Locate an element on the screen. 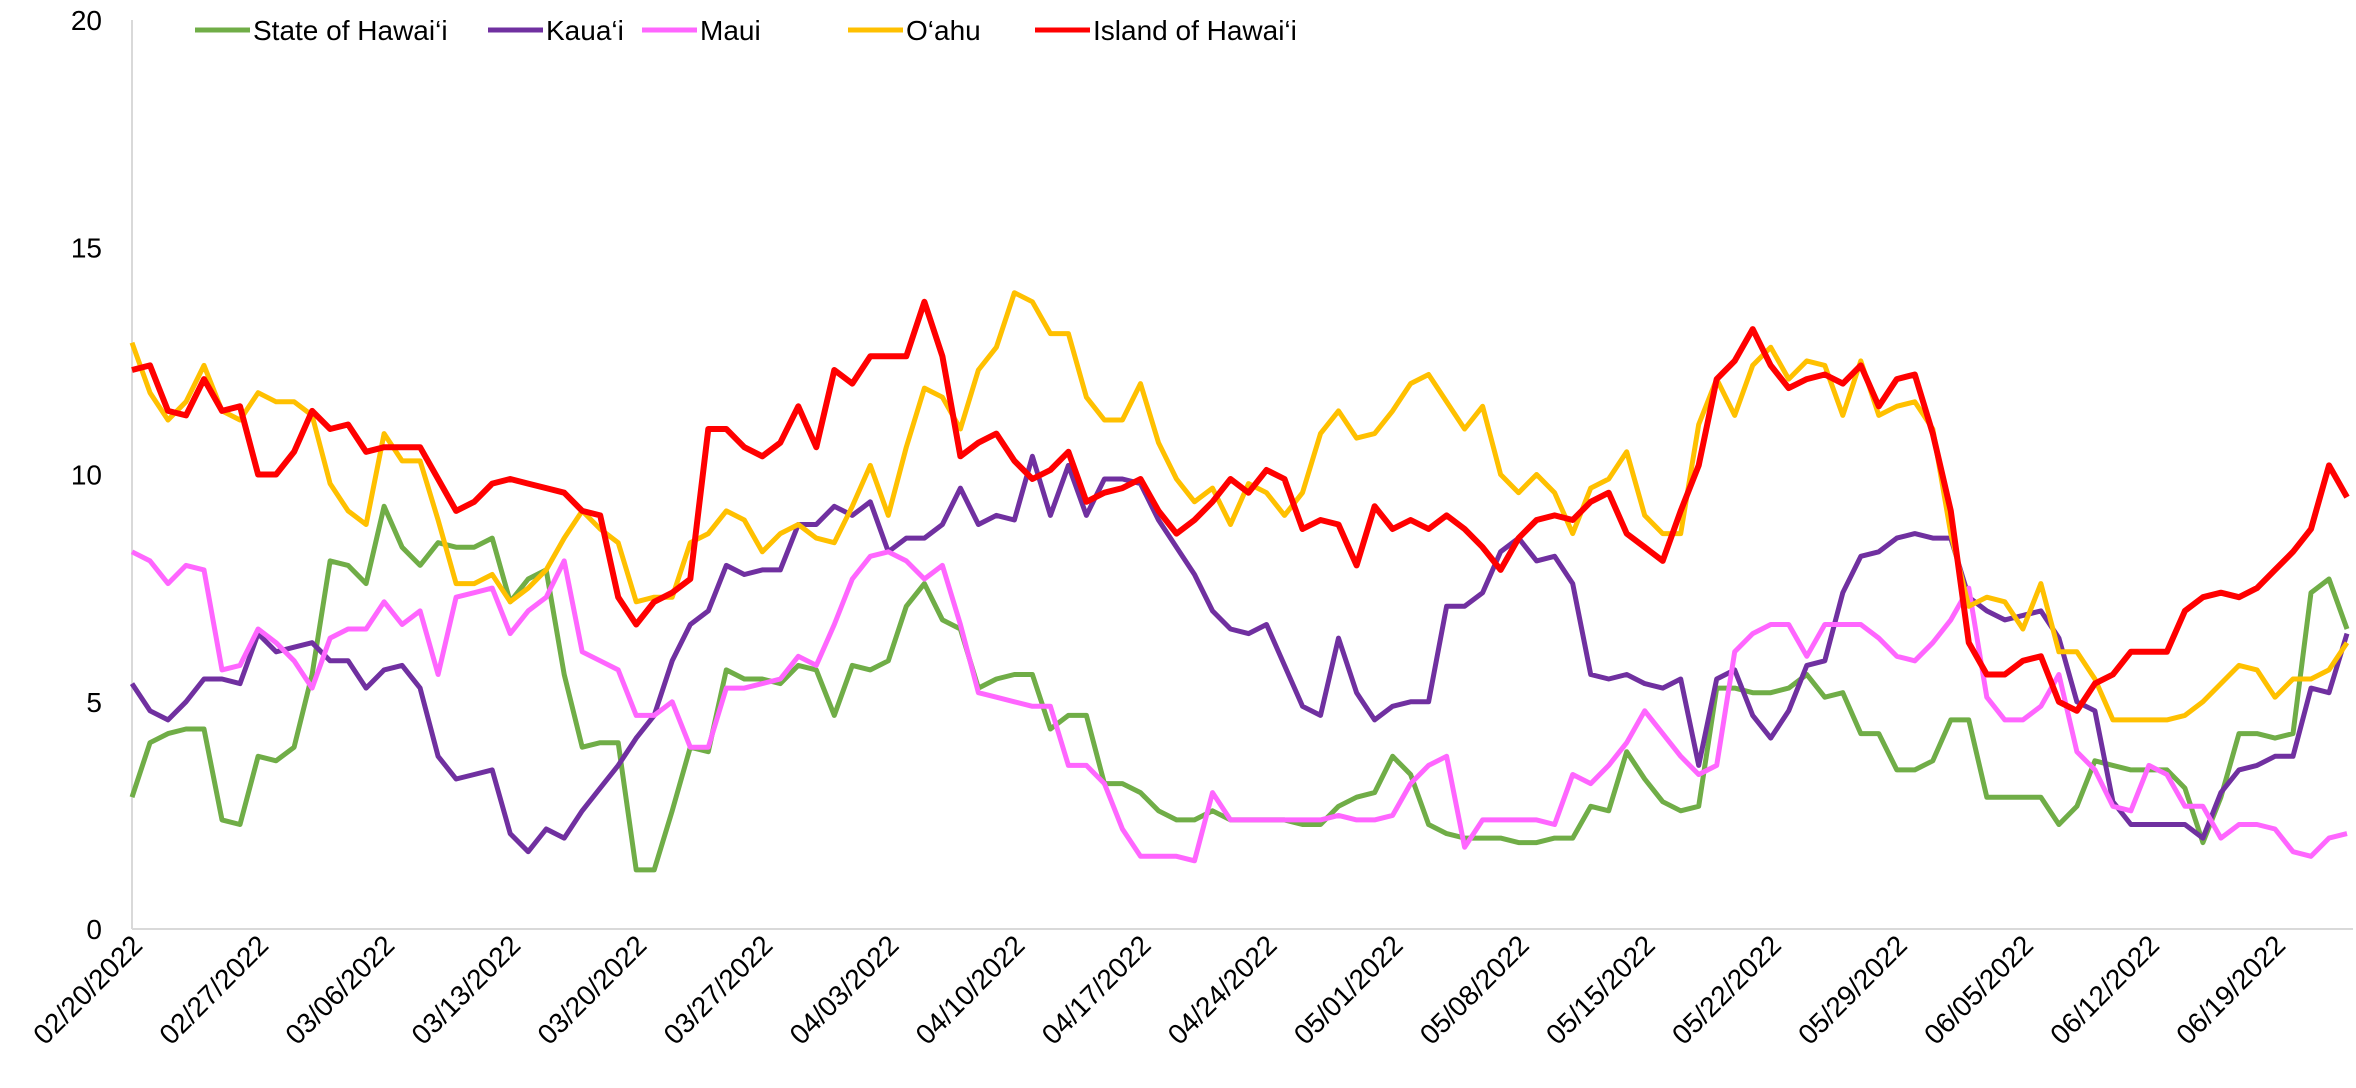  x-tick-label: 05/29/2022 is located at coordinates (1852, 989).